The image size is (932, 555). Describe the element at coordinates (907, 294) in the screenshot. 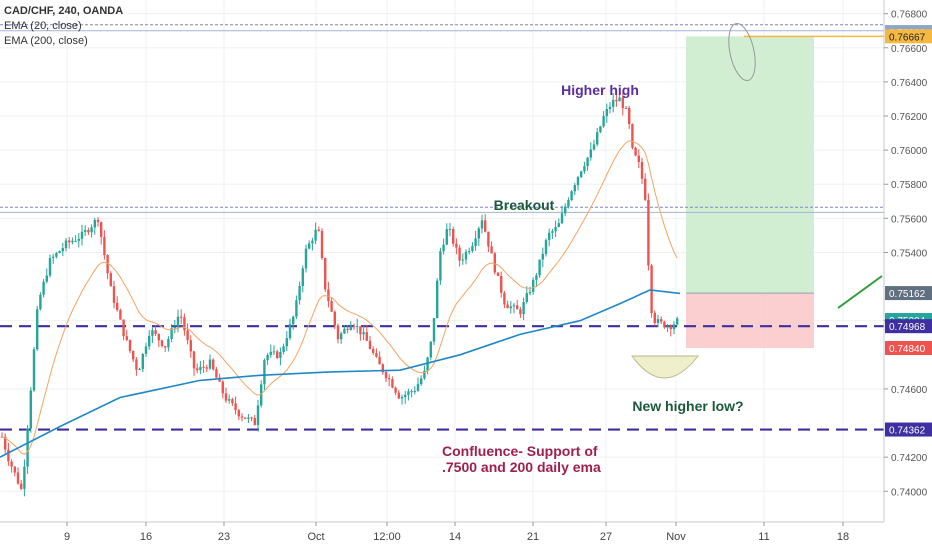

I see `price-label: 0.75162` at that location.